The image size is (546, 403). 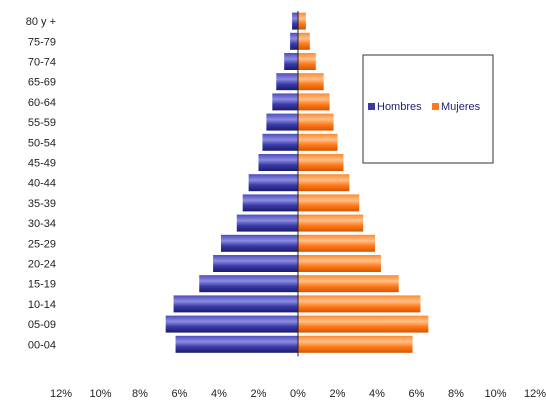 What do you see at coordinates (42, 285) in the screenshot?
I see `y-tick-label: 15-19` at bounding box center [42, 285].